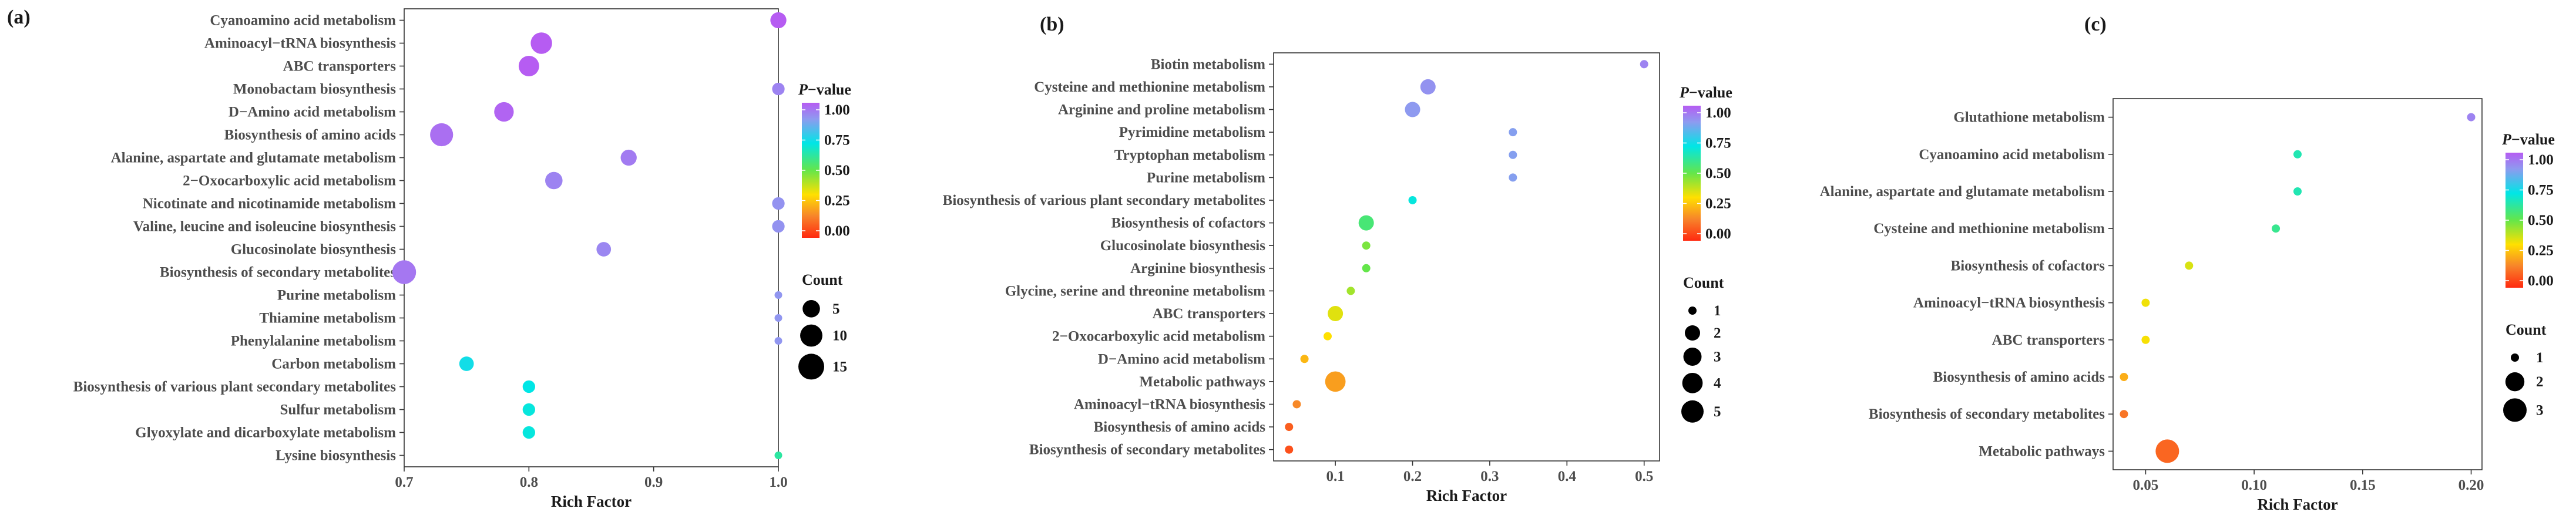  Describe the element at coordinates (1208, 64) in the screenshot. I see `y-tick-label: Biotin metabolism` at that location.